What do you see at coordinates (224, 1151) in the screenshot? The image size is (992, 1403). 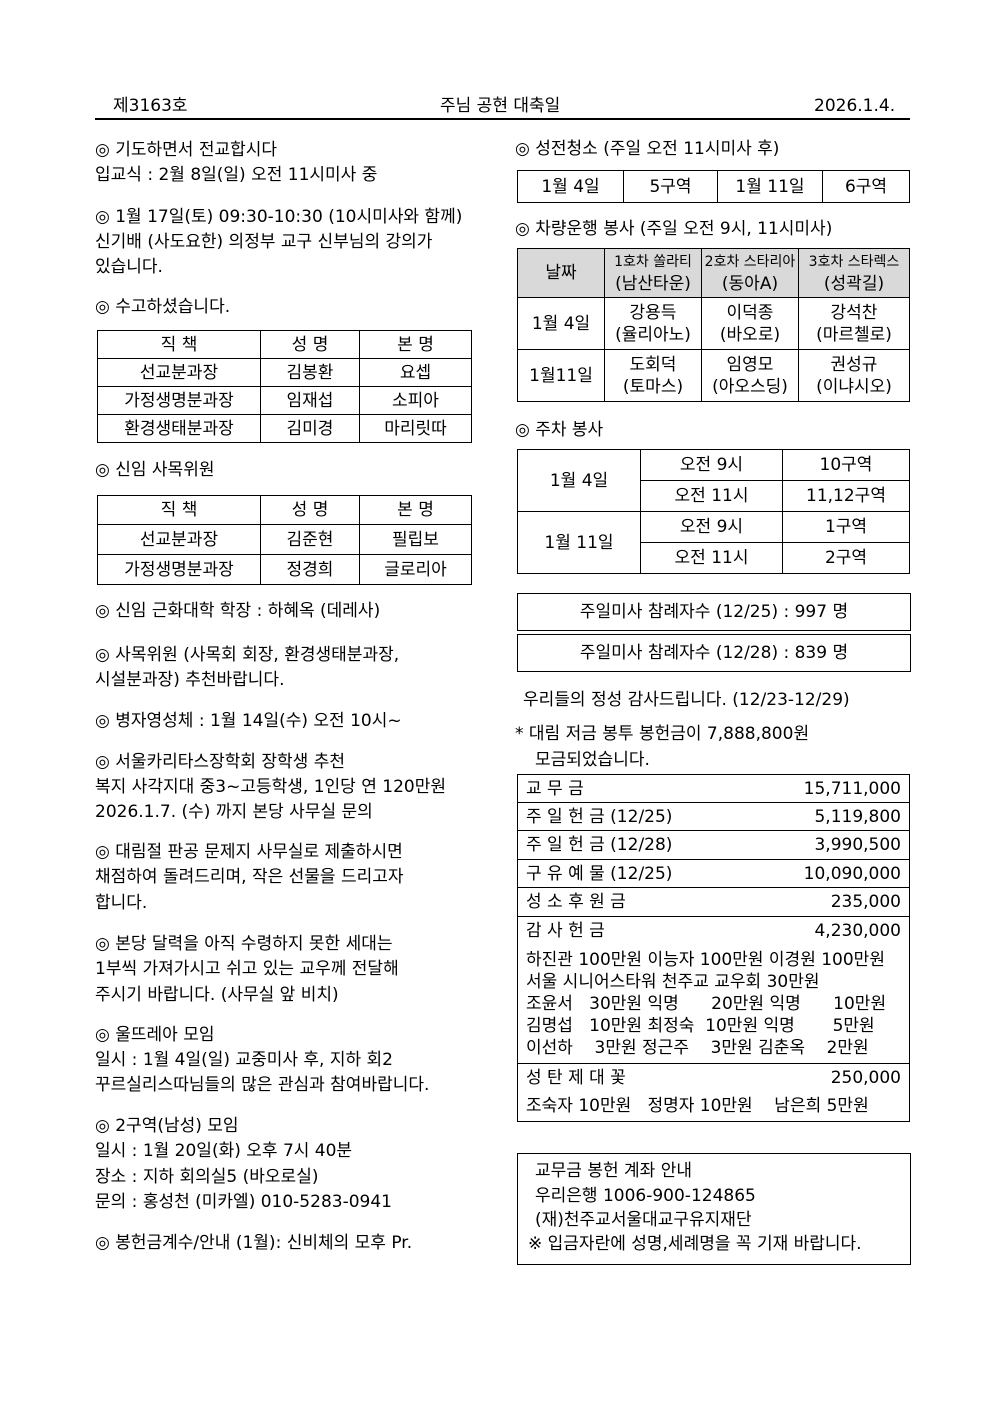 I see `district-meeting: 일시 : 1월 20일(화) 오후 7시 40분` at bounding box center [224, 1151].